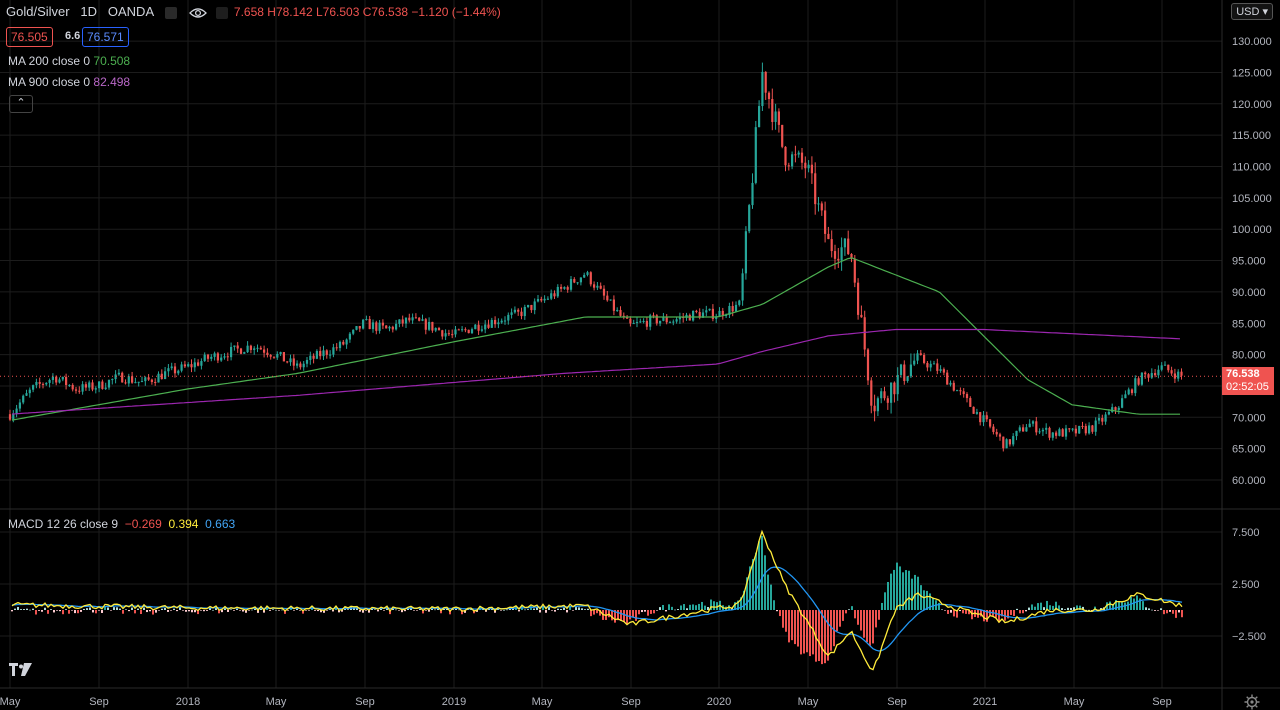  I want to click on tradingview-logo-icon, so click(21, 670).